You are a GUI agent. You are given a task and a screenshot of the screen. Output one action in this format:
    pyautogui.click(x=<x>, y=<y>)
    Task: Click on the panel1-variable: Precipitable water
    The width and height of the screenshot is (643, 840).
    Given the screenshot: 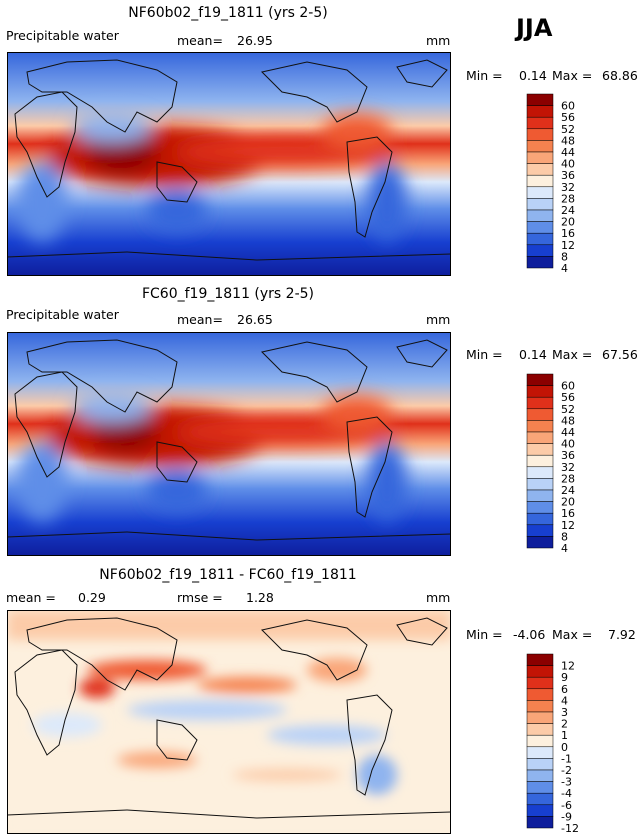 What is the action you would take?
    pyautogui.click(x=62, y=35)
    